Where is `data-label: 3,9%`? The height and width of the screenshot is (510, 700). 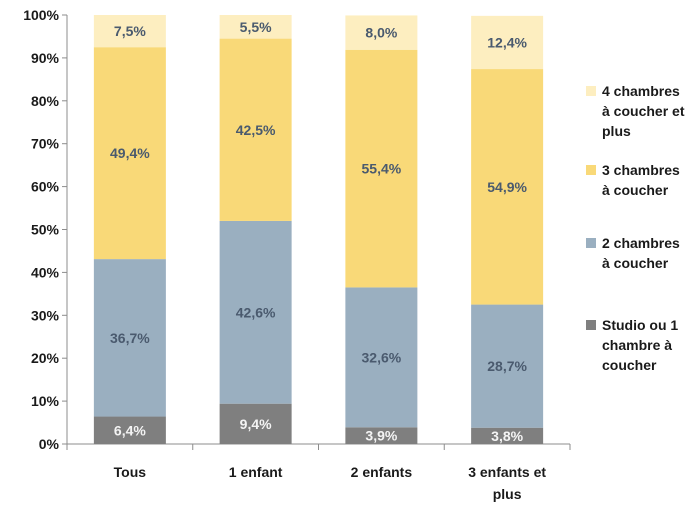 data-label: 3,9% is located at coordinates (381, 436).